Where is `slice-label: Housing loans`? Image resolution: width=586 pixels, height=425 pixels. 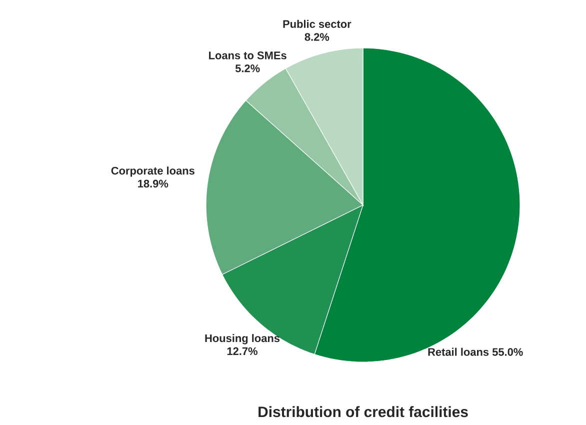
slice-label: Housing loans is located at coordinates (242, 339).